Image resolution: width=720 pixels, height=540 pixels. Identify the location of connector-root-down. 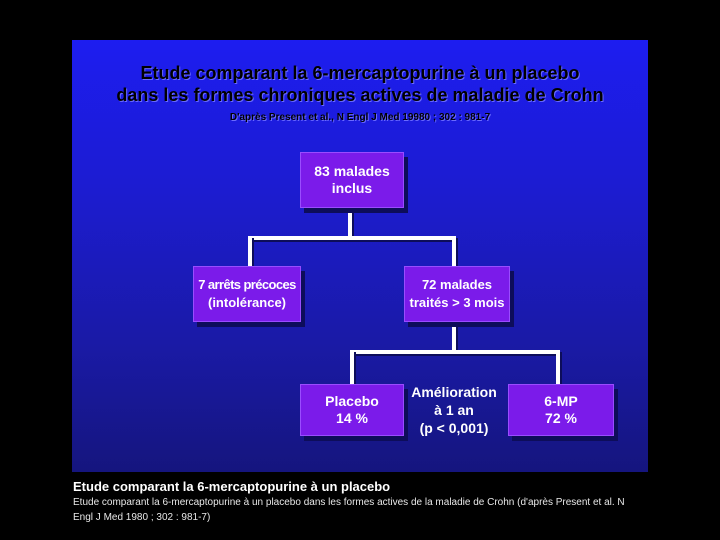
(350, 222).